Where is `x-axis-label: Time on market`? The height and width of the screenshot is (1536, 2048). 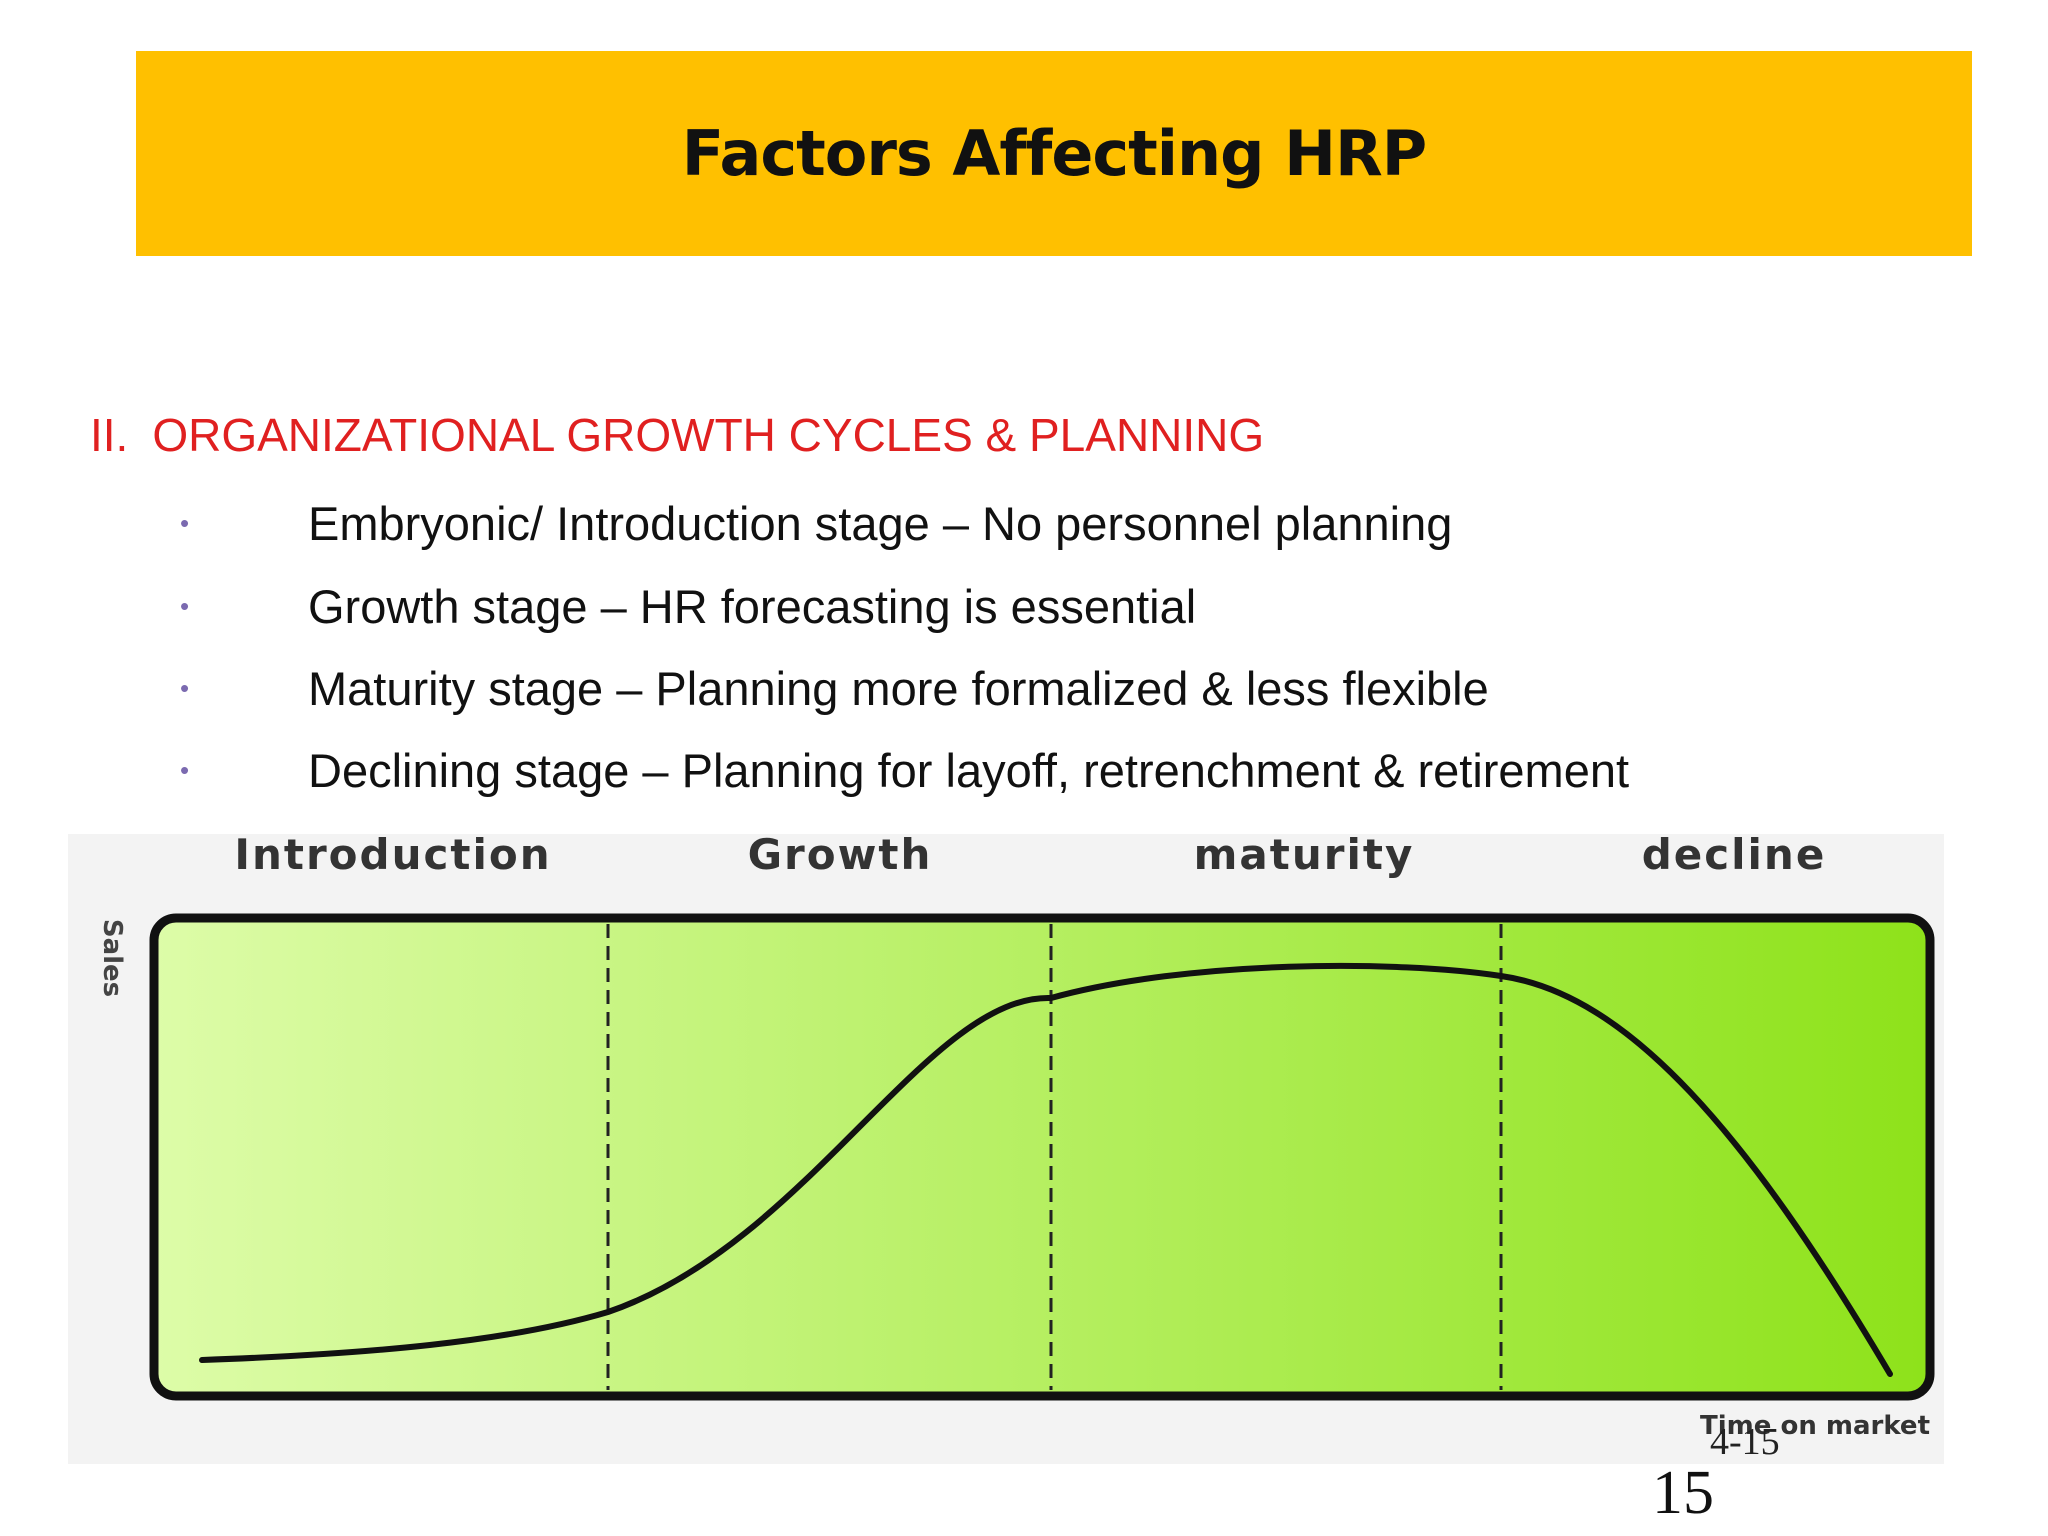 x-axis-label: Time on market is located at coordinates (1815, 1426).